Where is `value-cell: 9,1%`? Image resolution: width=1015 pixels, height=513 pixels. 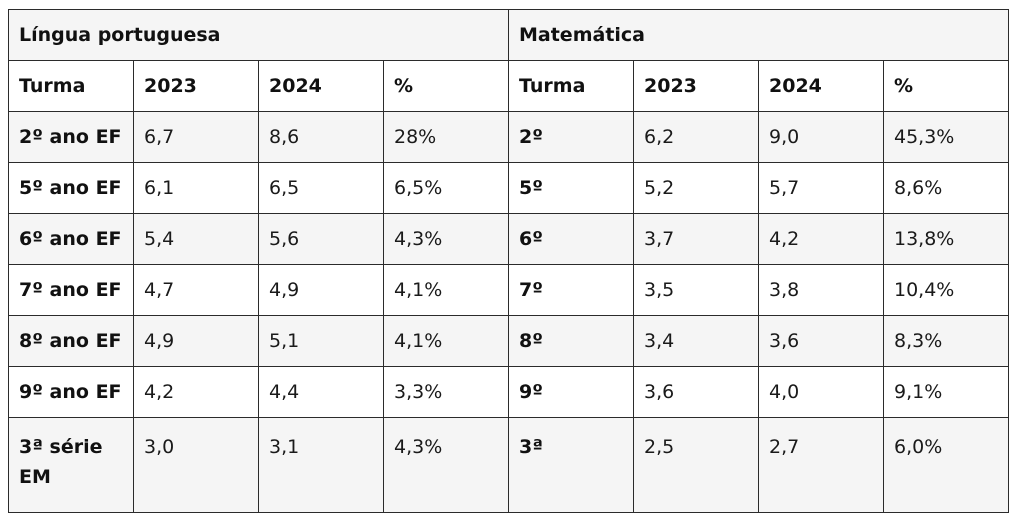 value-cell: 9,1% is located at coordinates (946, 392).